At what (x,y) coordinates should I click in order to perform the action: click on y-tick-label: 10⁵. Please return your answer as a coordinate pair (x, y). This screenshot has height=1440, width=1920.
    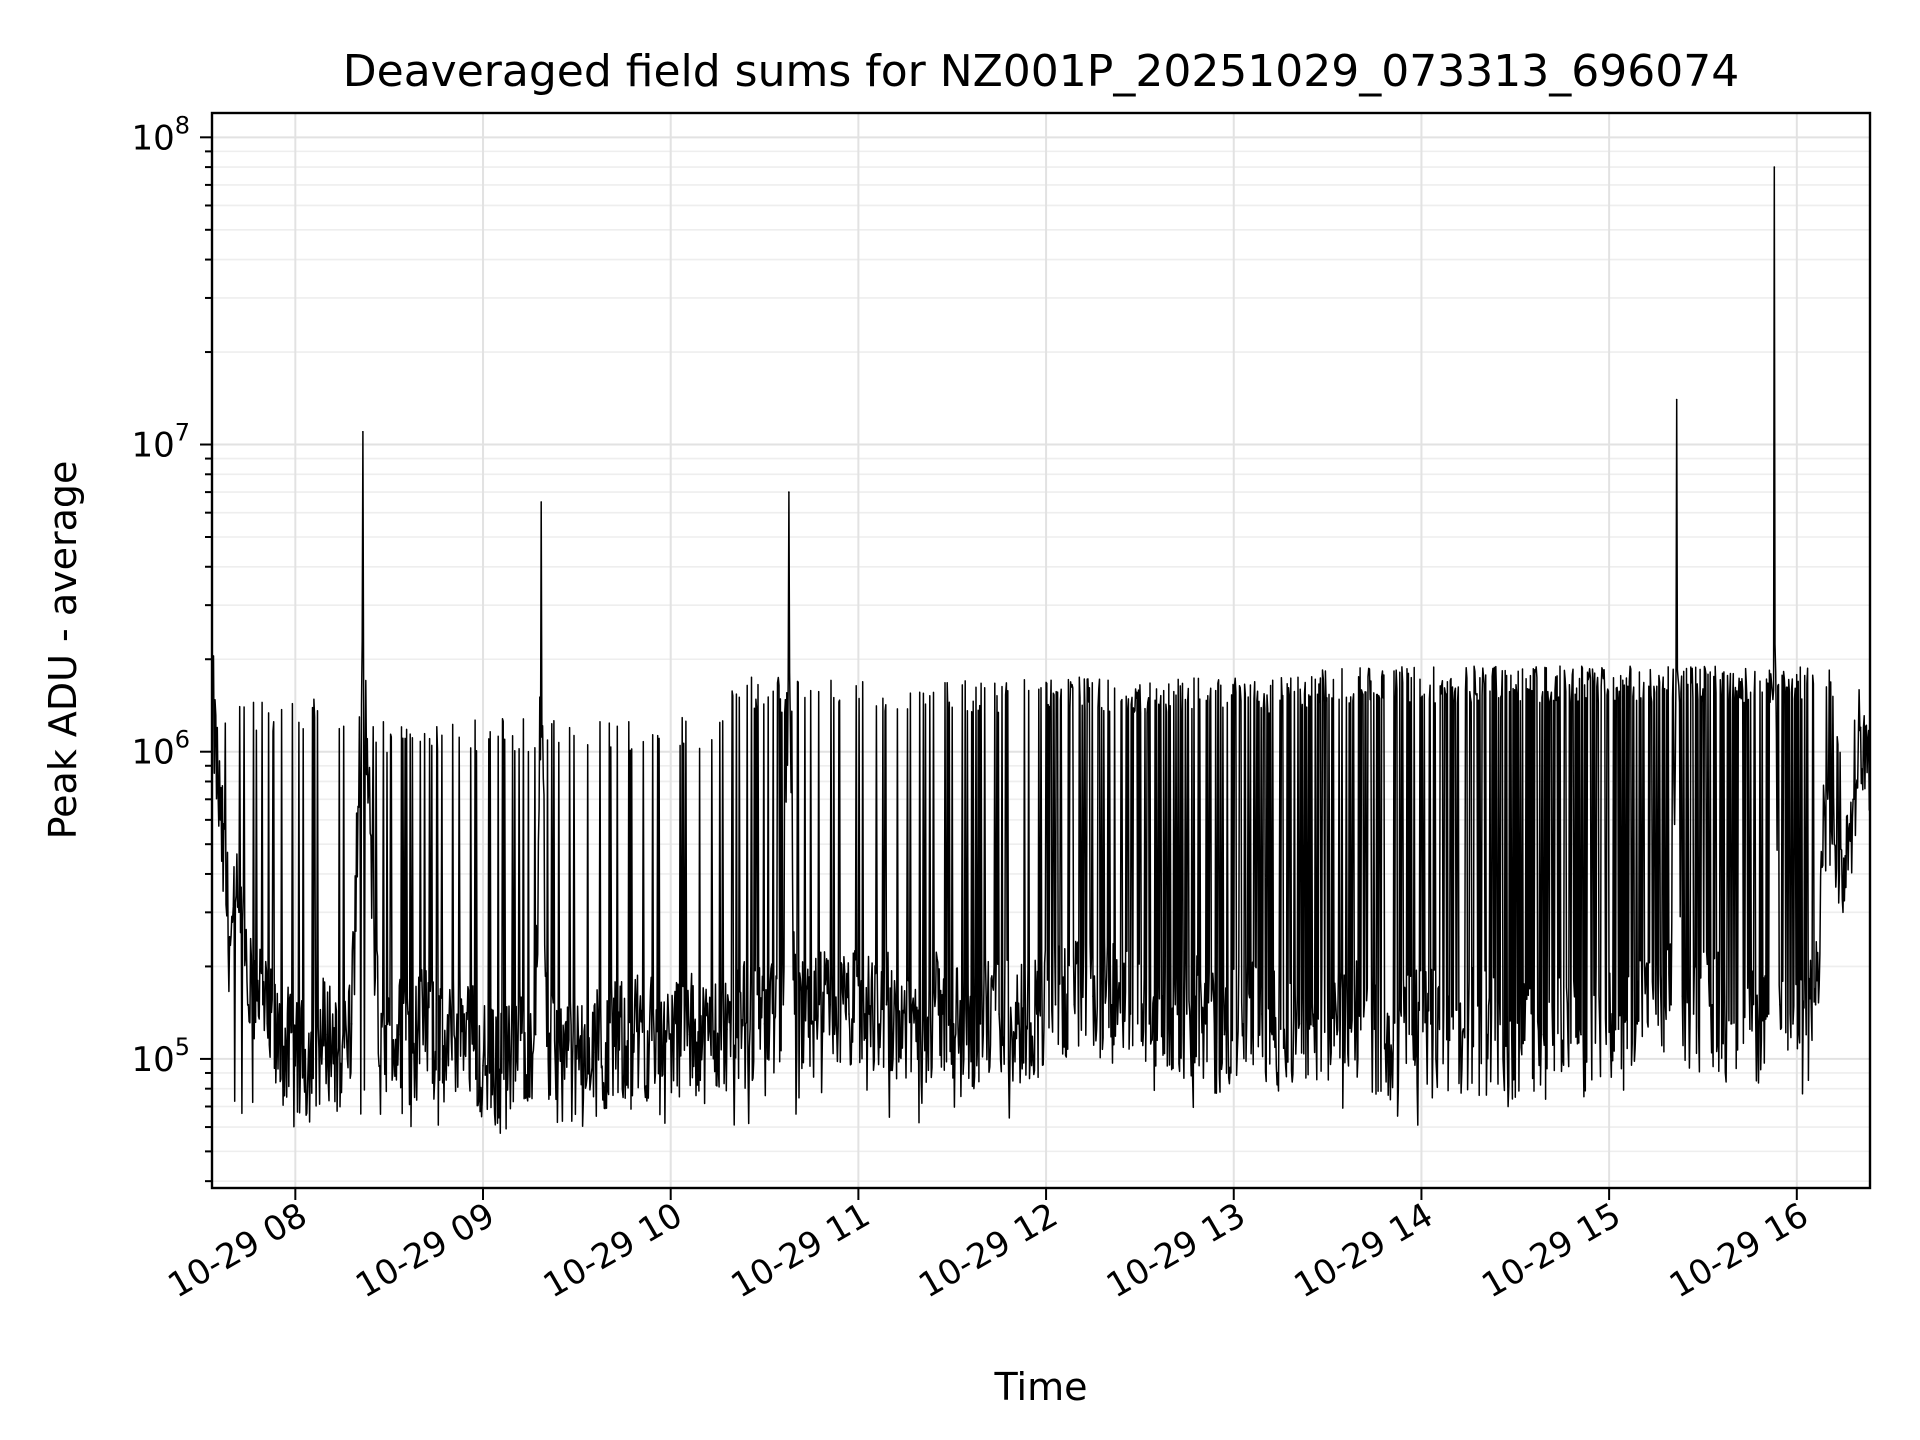
    Looking at the image, I should click on (160, 1056).